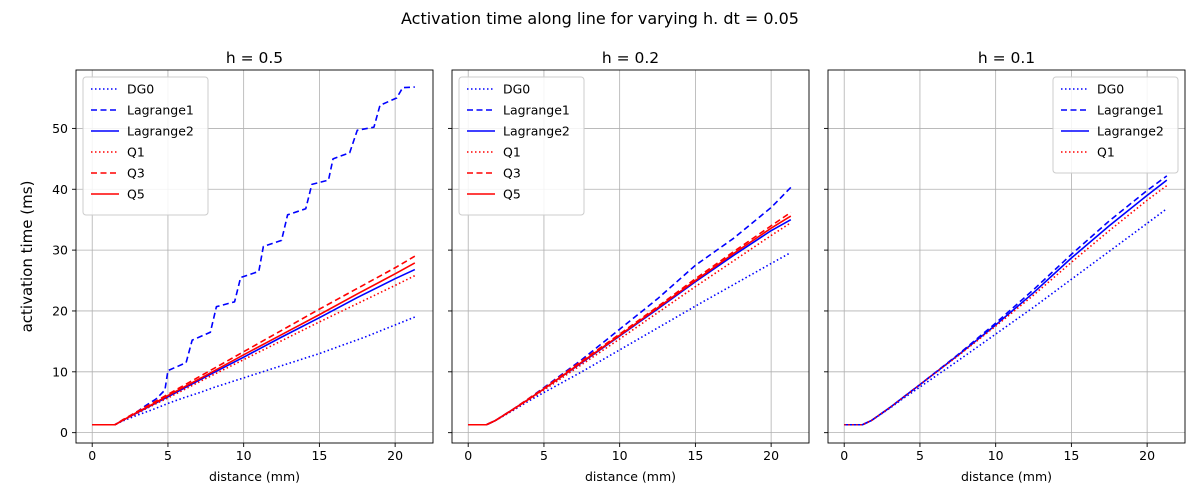 Image resolution: width=1200 pixels, height=504 pixels. Describe the element at coordinates (60, 128) in the screenshot. I see `y-tick-label: 50` at that location.